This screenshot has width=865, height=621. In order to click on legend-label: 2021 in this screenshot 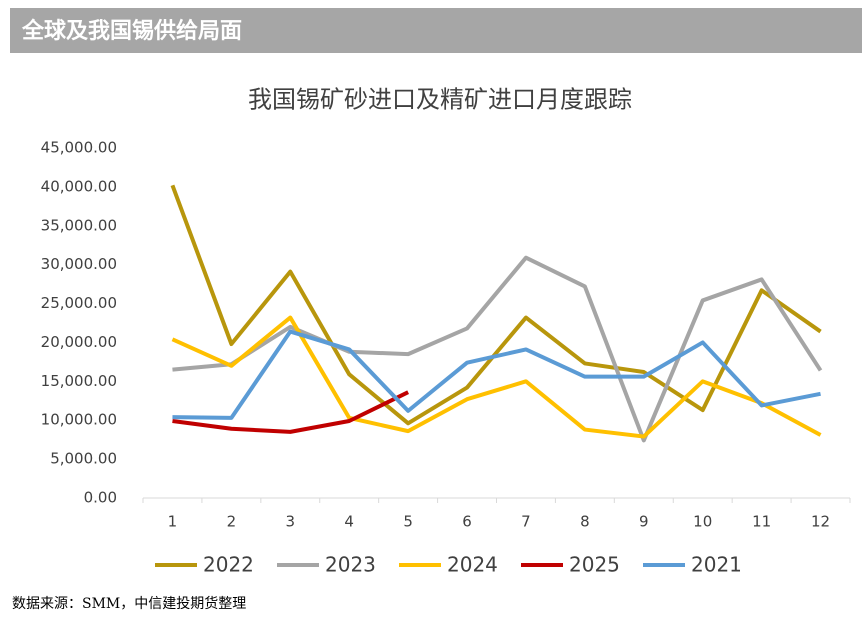, I will do `click(716, 565)`.